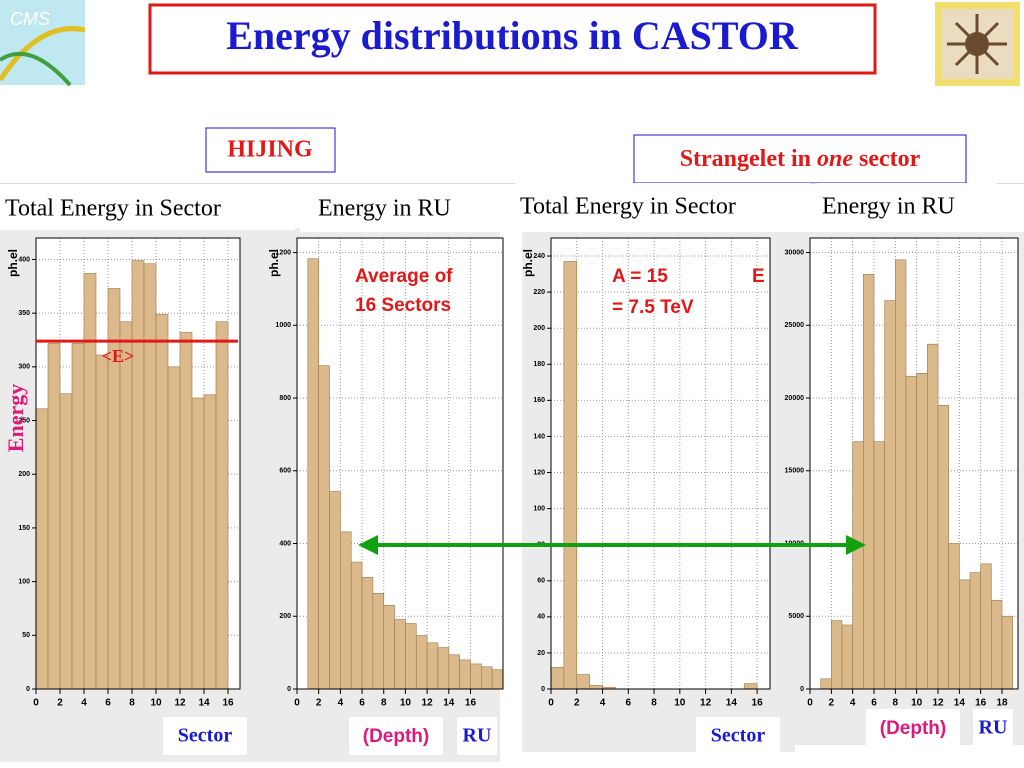 Image resolution: width=1024 pixels, height=768 pixels. Describe the element at coordinates (285, 471) in the screenshot. I see `y-tick-label: 600` at that location.